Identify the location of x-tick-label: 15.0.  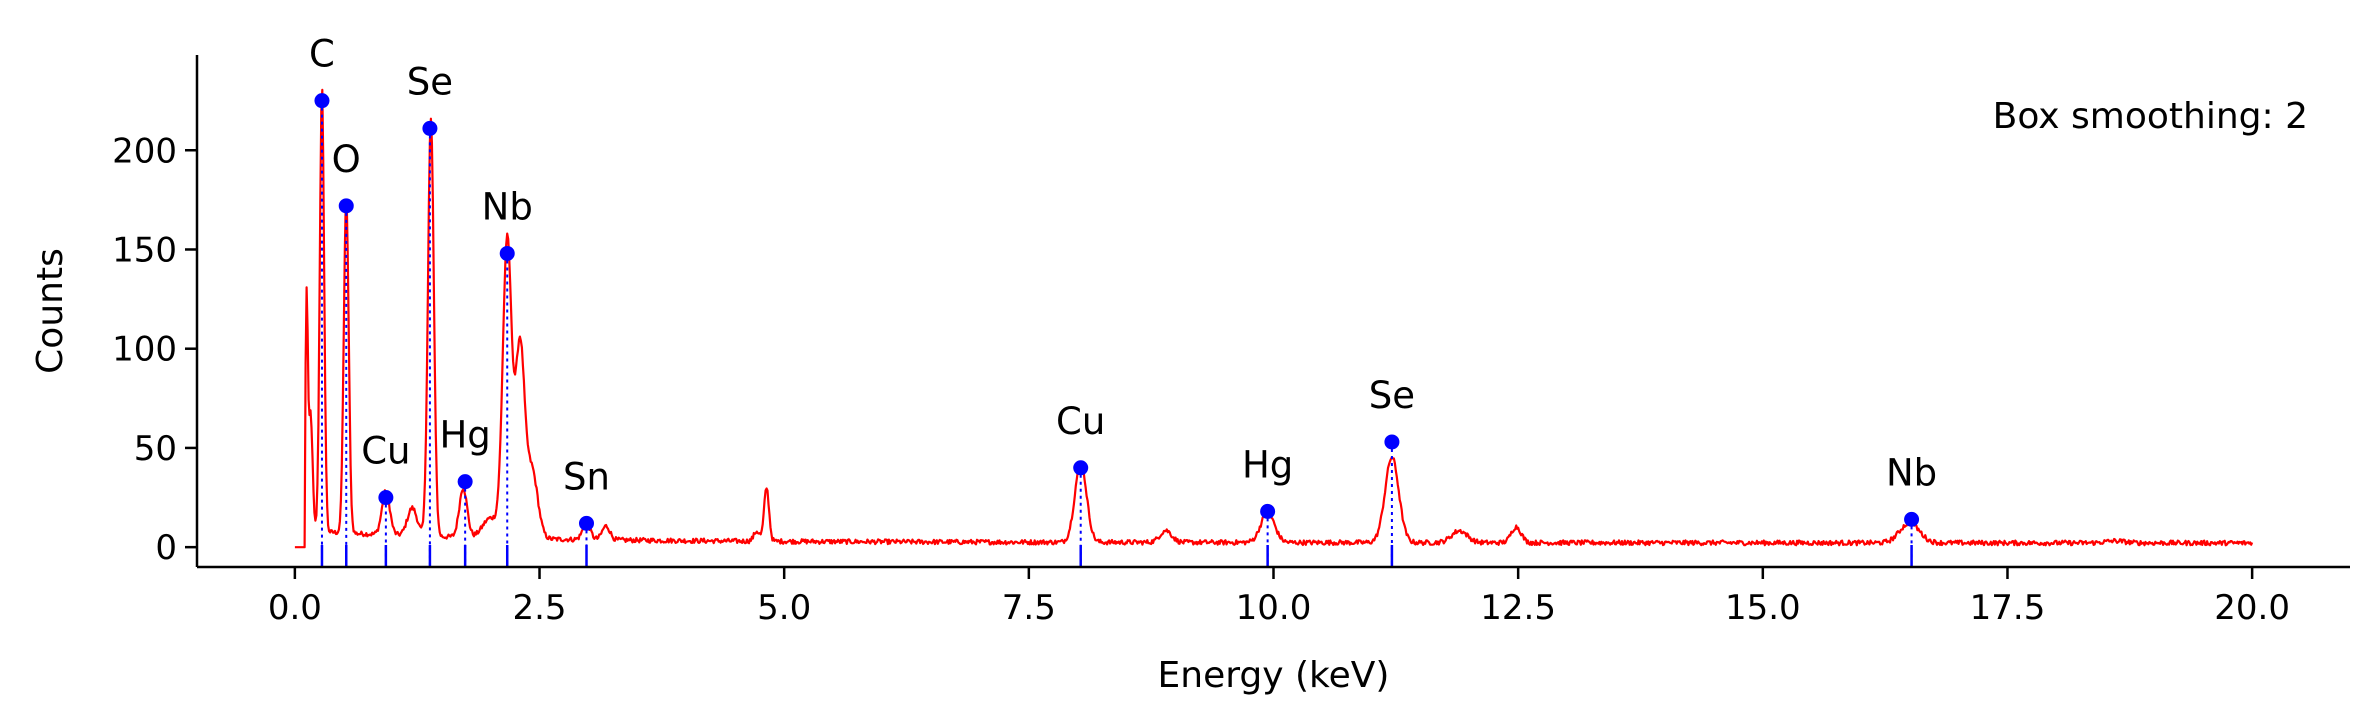
(1763, 608).